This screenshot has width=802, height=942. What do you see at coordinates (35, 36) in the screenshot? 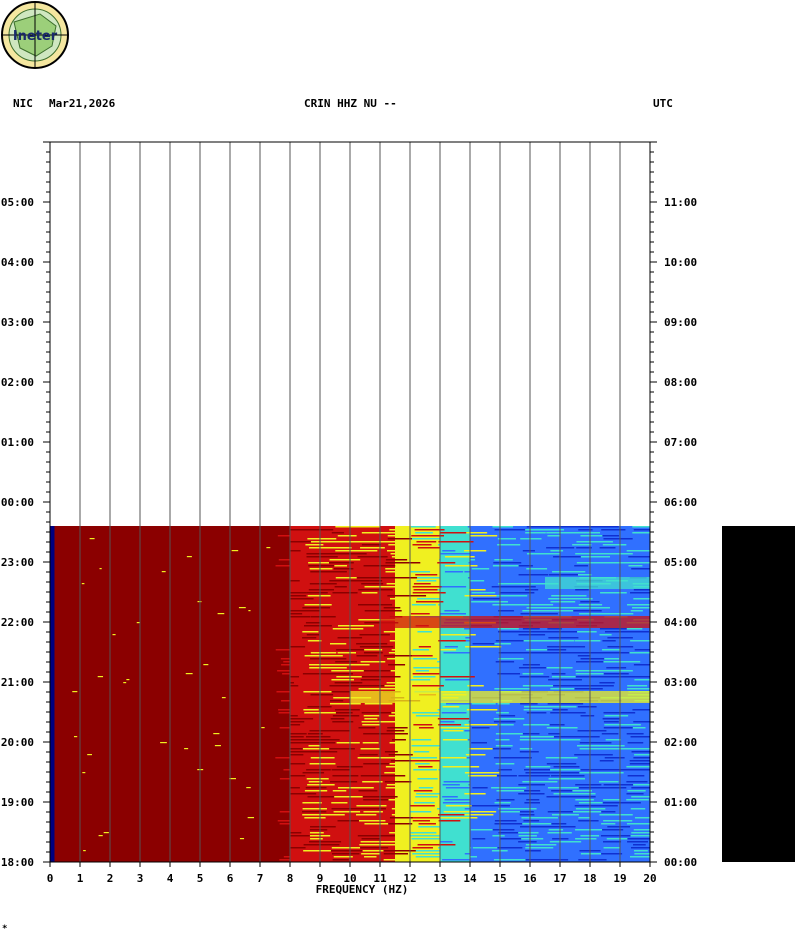
I see `logo-text: Ineter` at bounding box center [35, 36].